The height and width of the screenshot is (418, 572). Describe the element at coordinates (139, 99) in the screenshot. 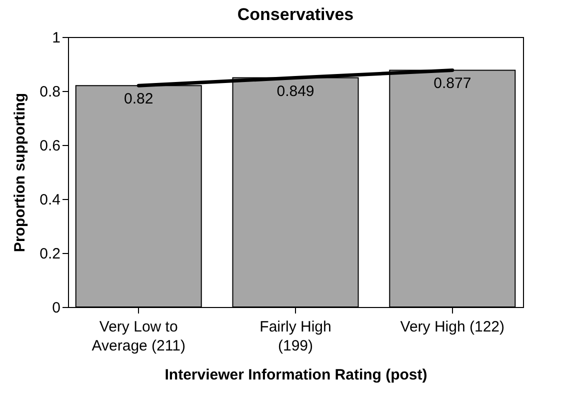

I see `data-label: 0.82` at that location.